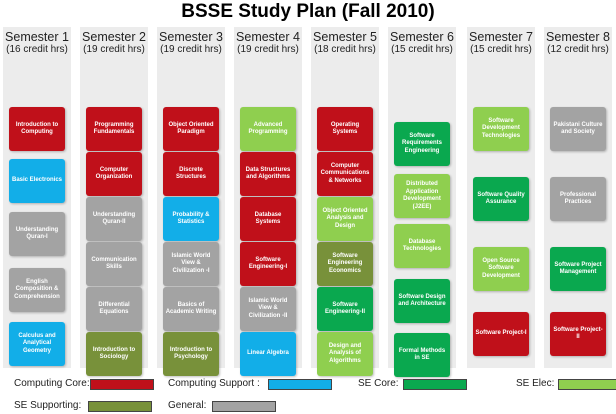 This screenshot has height=414, width=616. I want to click on course-box: Computer Communications & Networks, so click(345, 174).